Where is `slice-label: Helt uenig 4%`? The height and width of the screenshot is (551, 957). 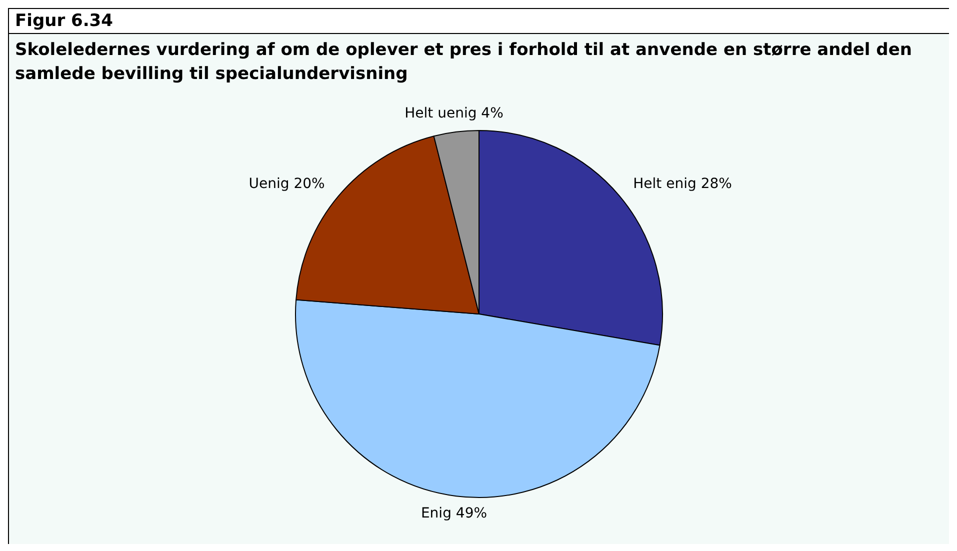
slice-label: Helt uenig 4% is located at coordinates (454, 114).